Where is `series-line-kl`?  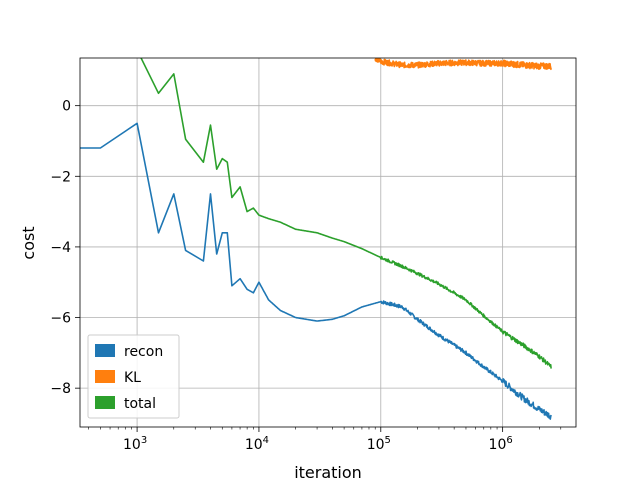 series-line-kl is located at coordinates (463, 64).